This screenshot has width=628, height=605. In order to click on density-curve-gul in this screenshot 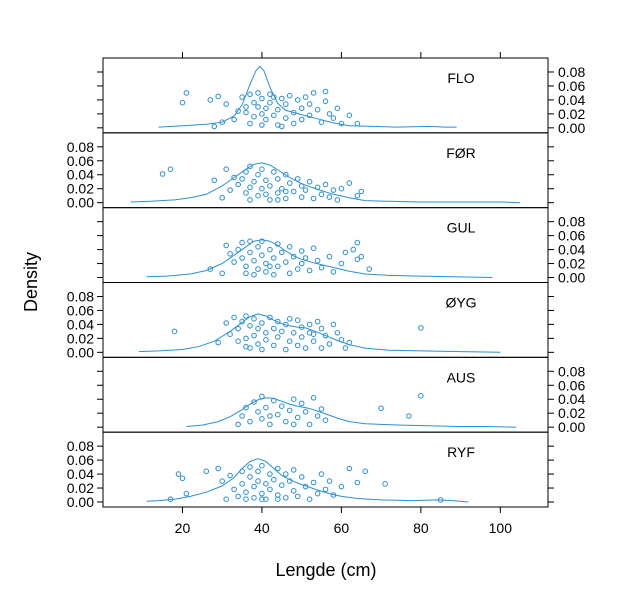, I will do `click(319, 258)`.